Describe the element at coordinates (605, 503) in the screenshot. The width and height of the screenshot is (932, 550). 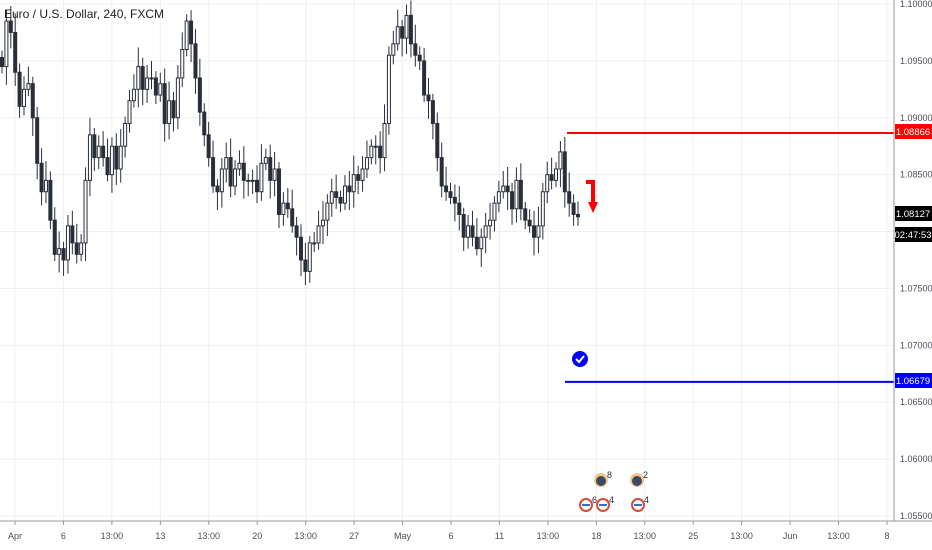
I see `event-4-icon: 4` at that location.